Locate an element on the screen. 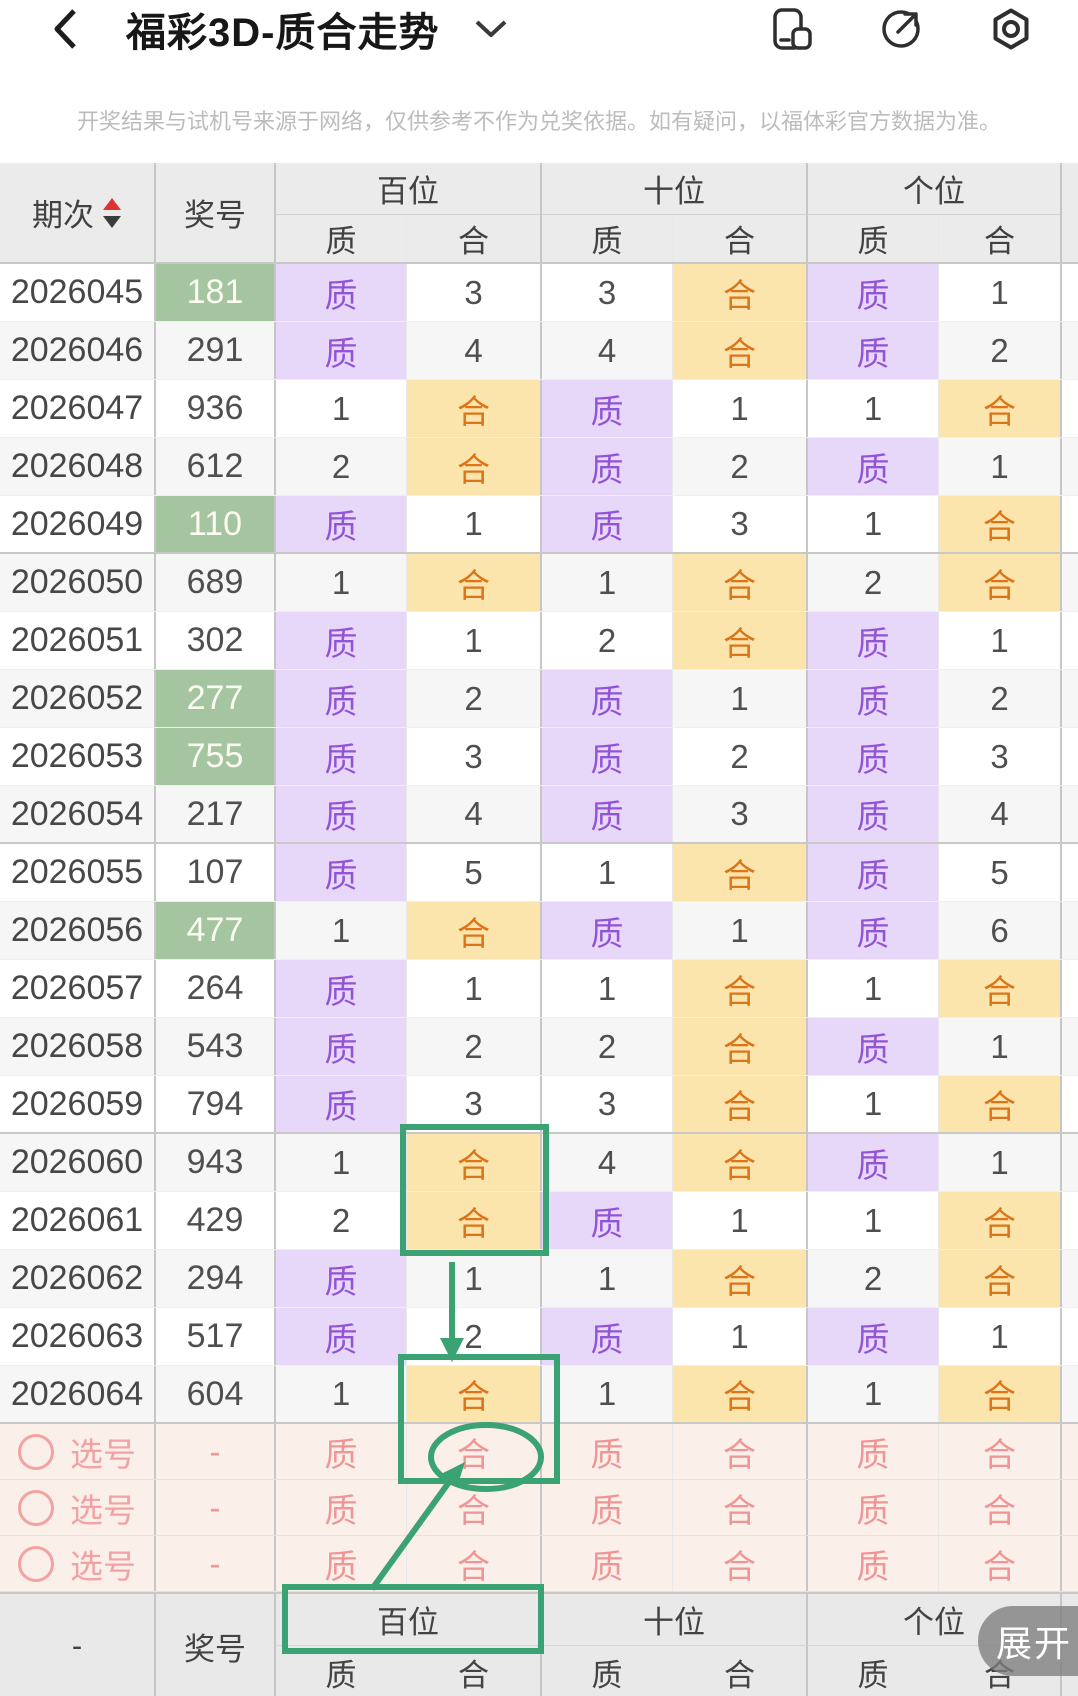 This screenshot has width=1078, height=1696. settings-icon is located at coordinates (1011, 29).